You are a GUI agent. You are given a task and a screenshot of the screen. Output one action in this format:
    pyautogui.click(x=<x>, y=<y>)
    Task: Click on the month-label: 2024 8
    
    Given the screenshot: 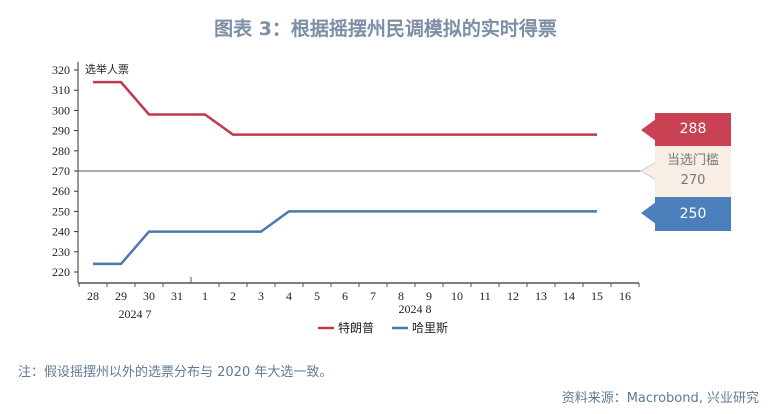 What is the action you would take?
    pyautogui.click(x=415, y=309)
    